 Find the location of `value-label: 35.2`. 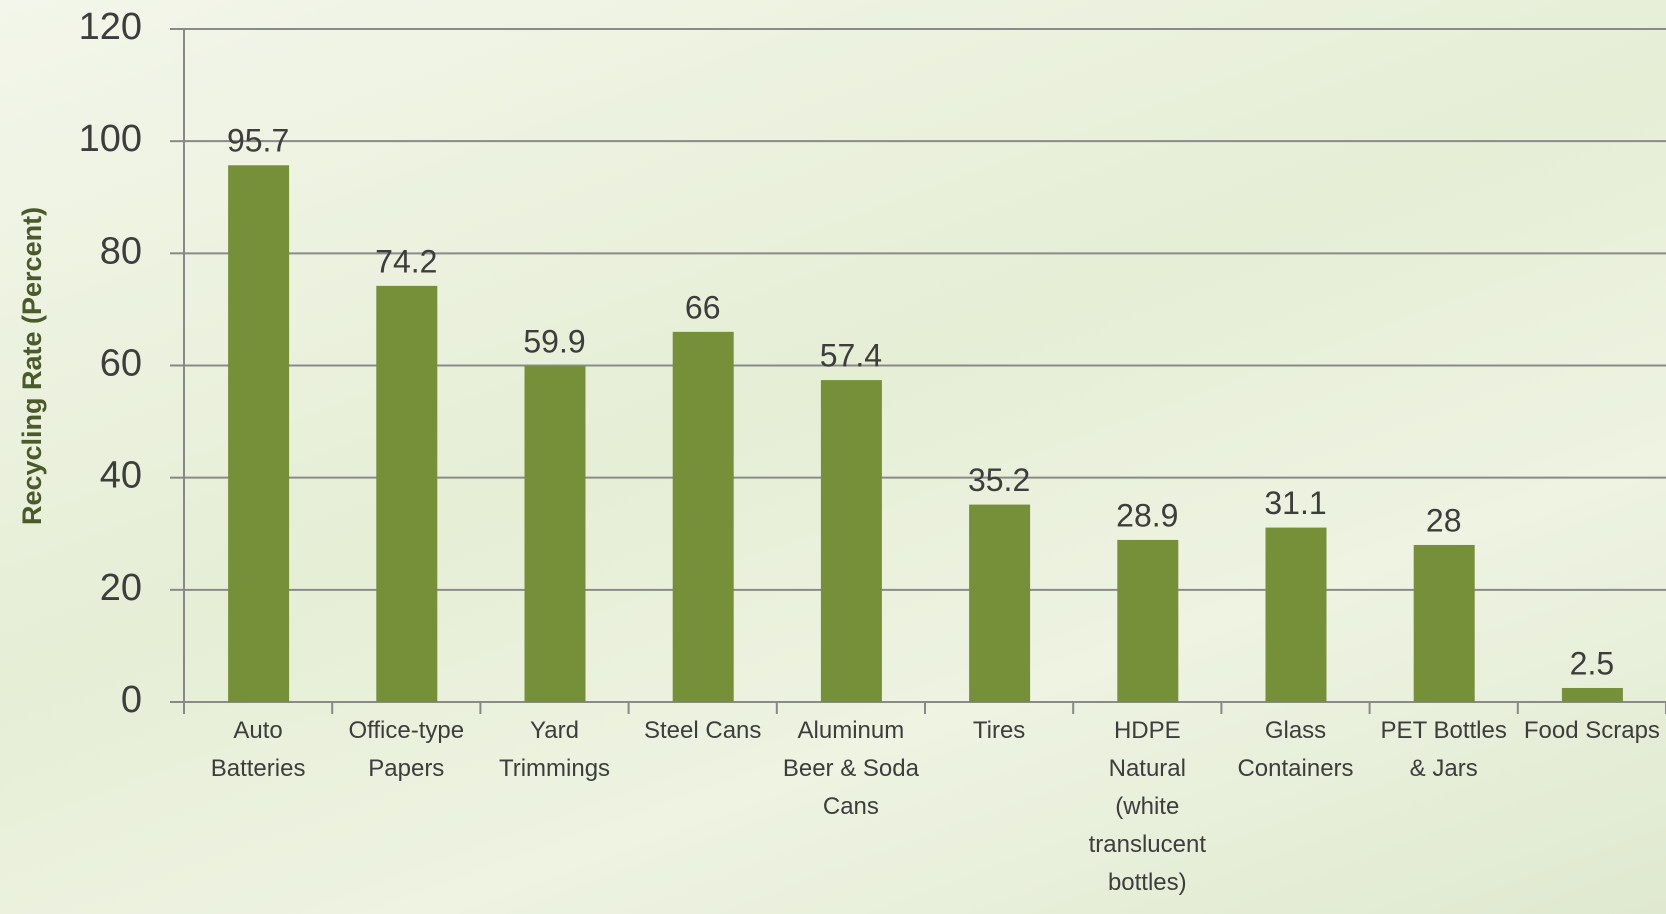

value-label: 35.2 is located at coordinates (999, 480).